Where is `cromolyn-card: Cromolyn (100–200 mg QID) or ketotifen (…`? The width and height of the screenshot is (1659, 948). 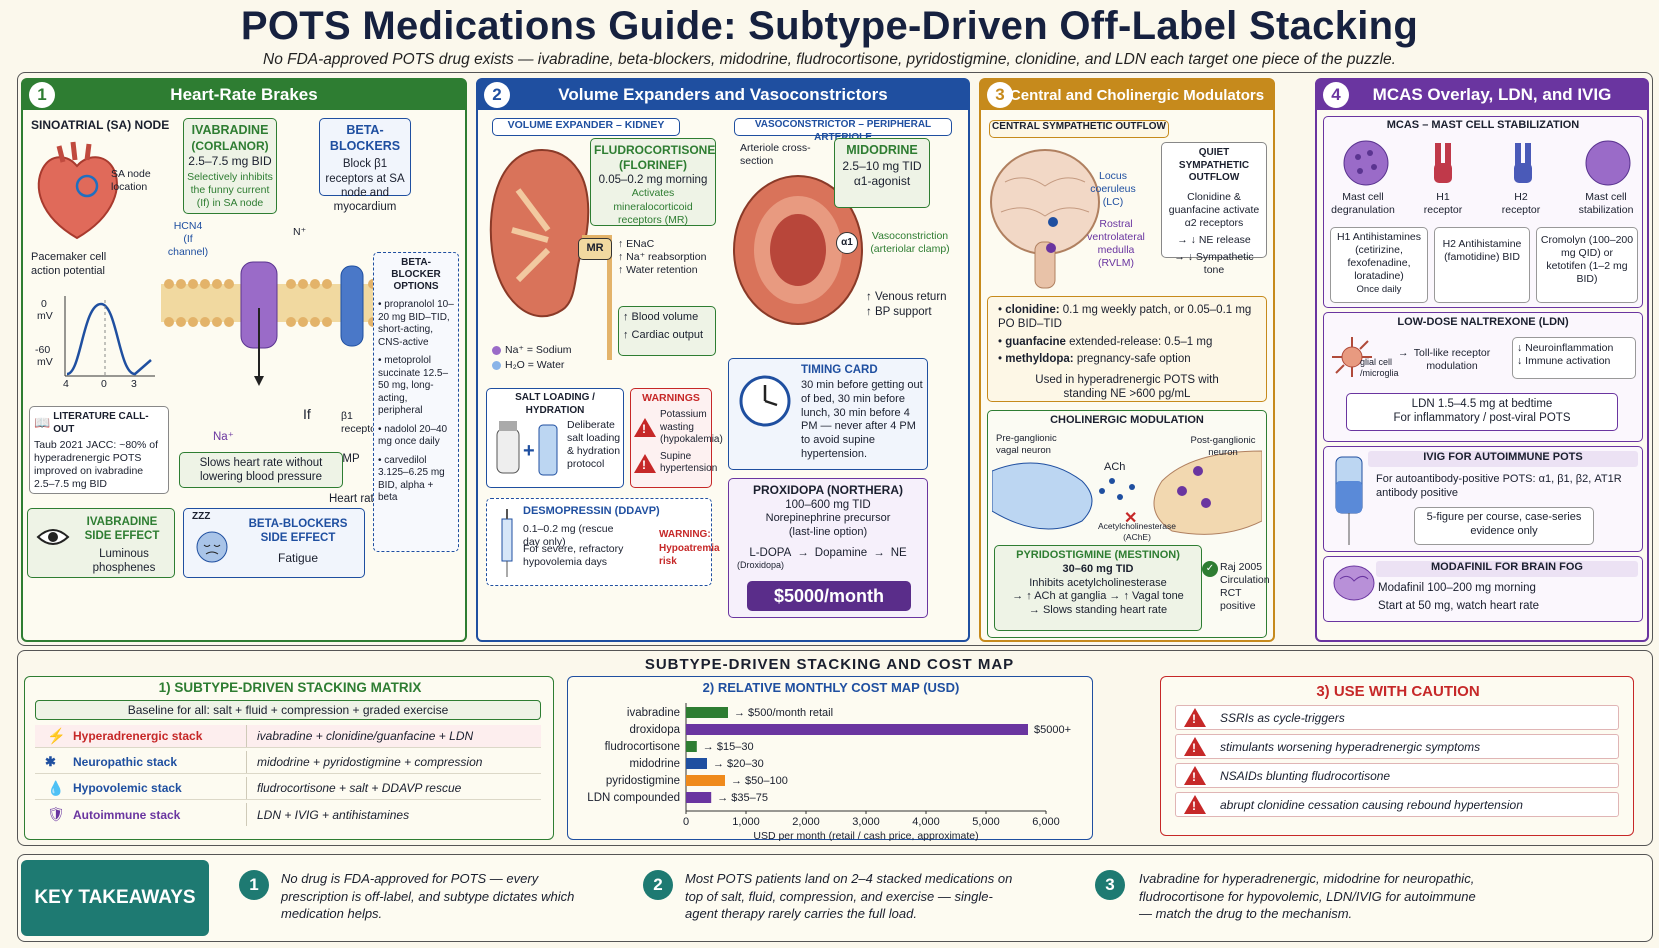
cromolyn-card: Cromolyn (100–200 mg QID) or ketotifen (… is located at coordinates (1587, 265).